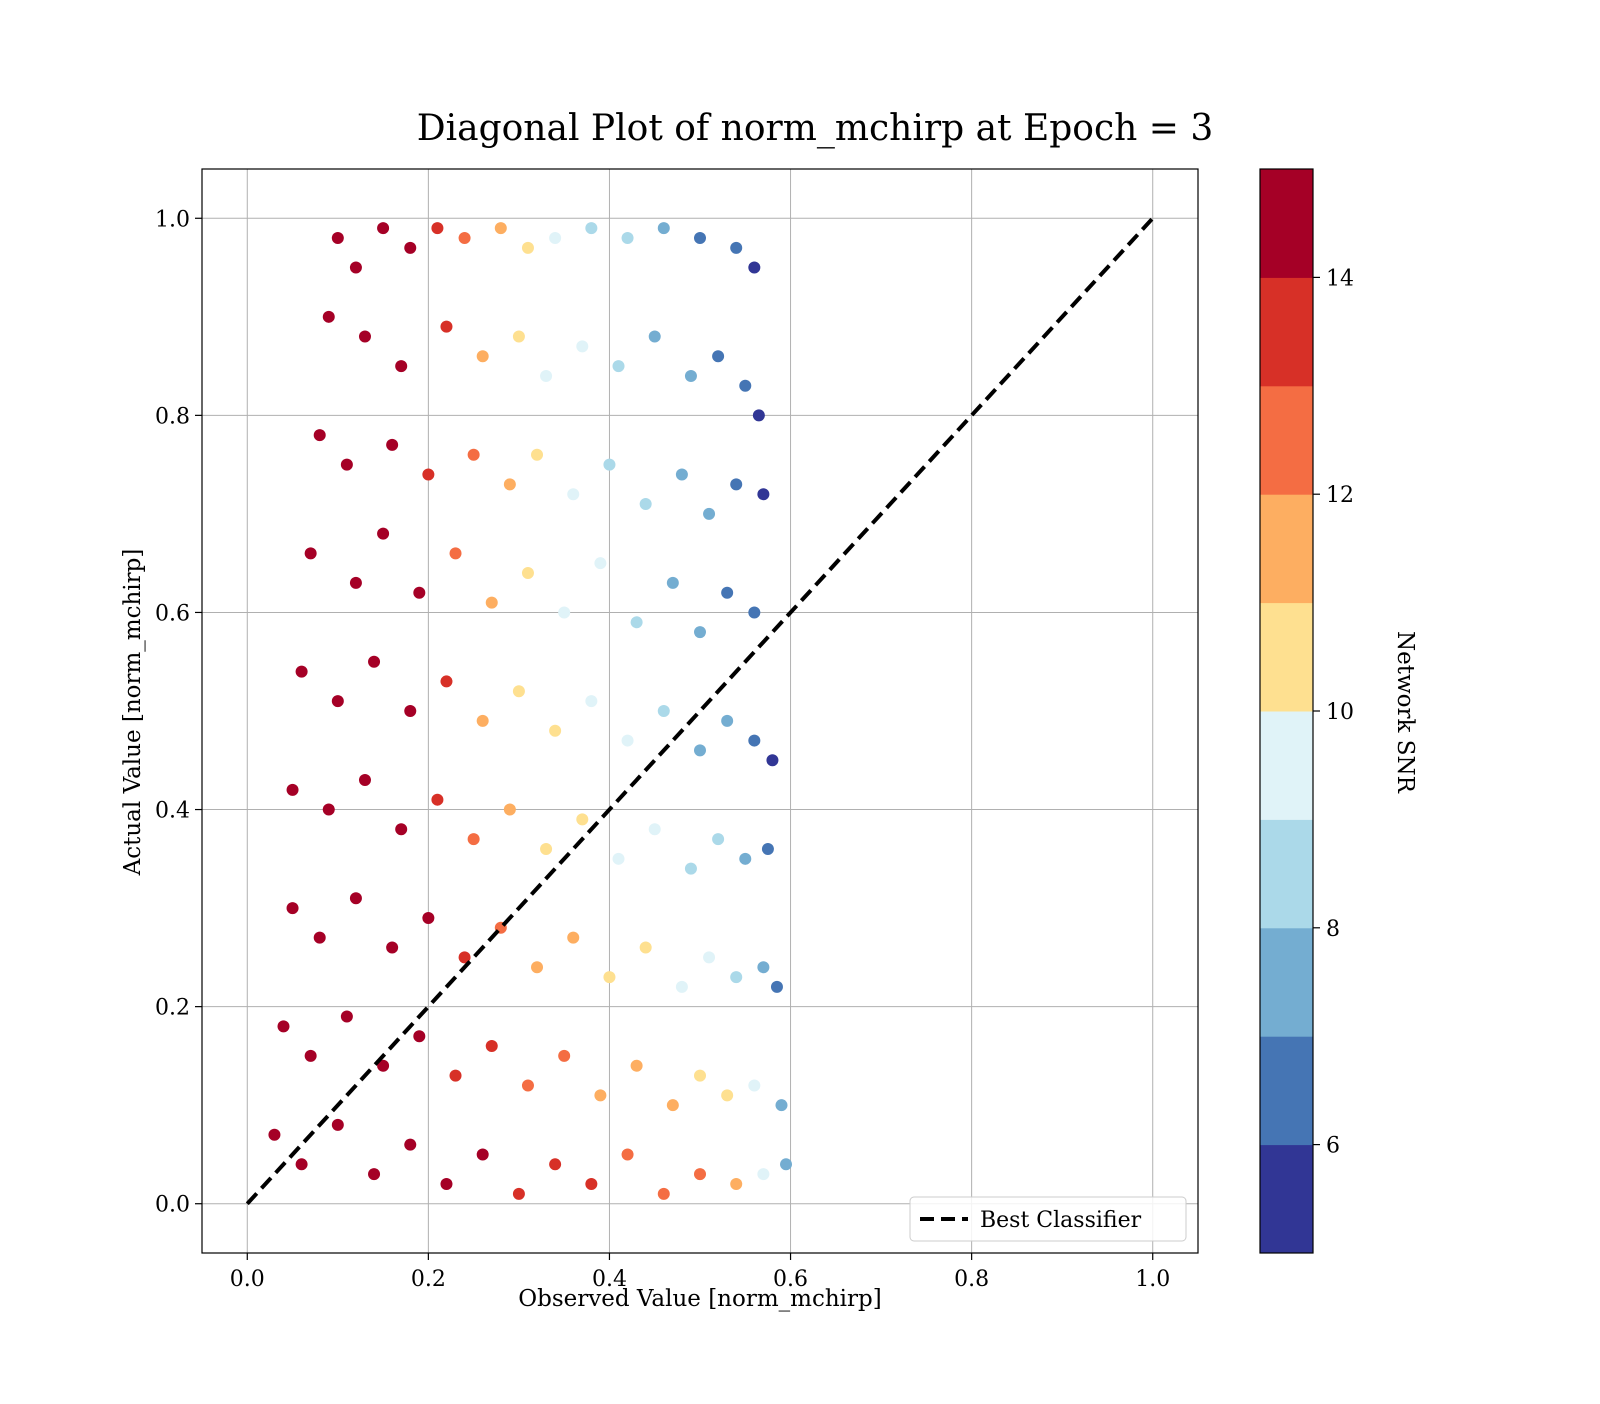  What do you see at coordinates (247, 1279) in the screenshot?
I see `x-tick-label: 0.0` at bounding box center [247, 1279].